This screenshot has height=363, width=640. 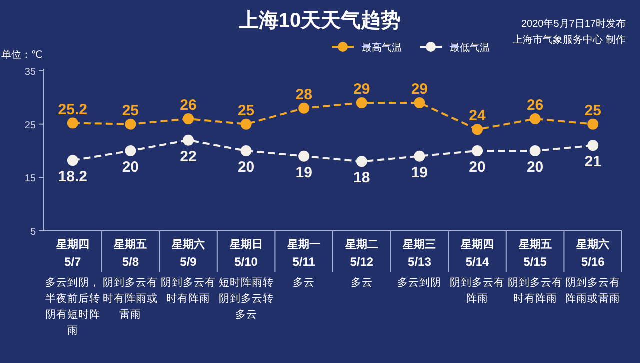 I want to click on x-tick-label: 星期日 5/10, so click(x=245, y=253).